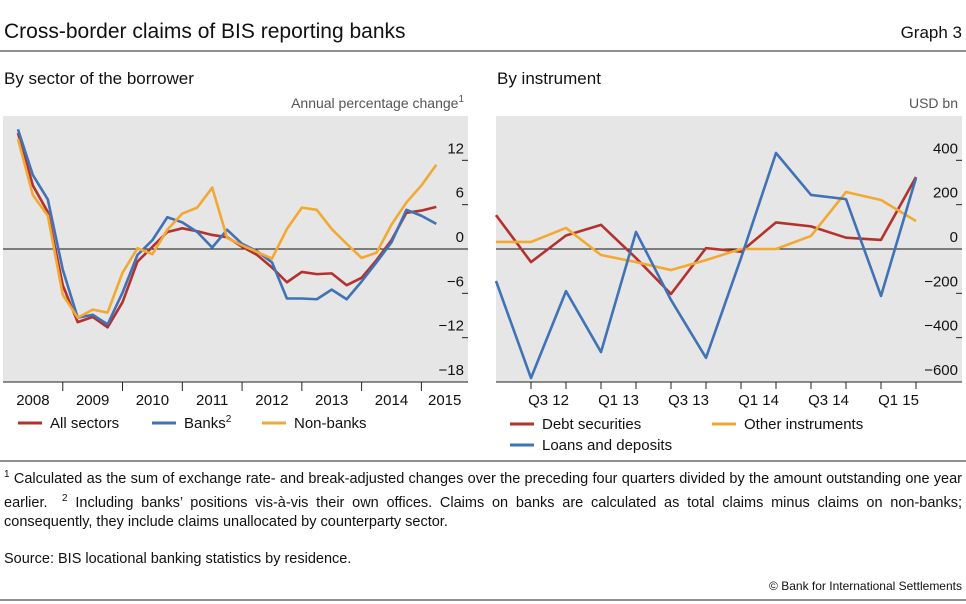 This screenshot has height=604, width=966. Describe the element at coordinates (455, 148) in the screenshot. I see `y-tick-label: 12` at that location.